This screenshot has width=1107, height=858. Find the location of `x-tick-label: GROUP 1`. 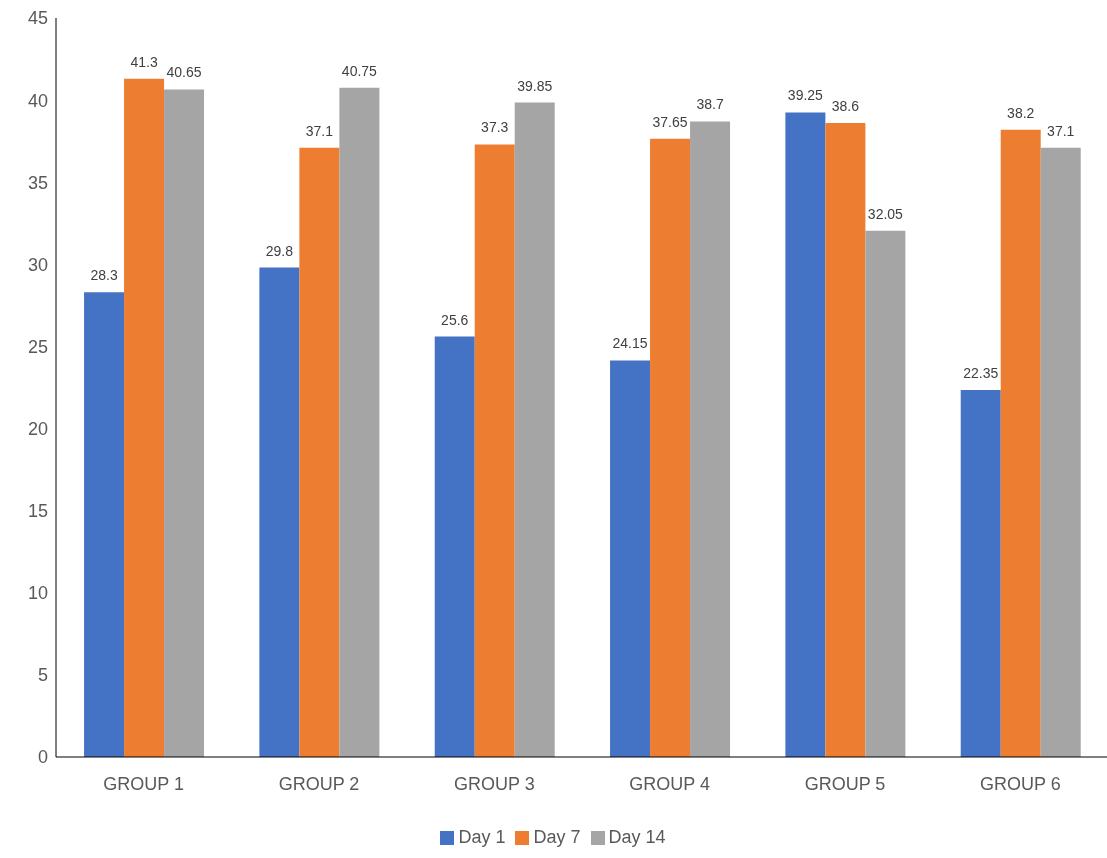

x-tick-label: GROUP 1 is located at coordinates (144, 783).